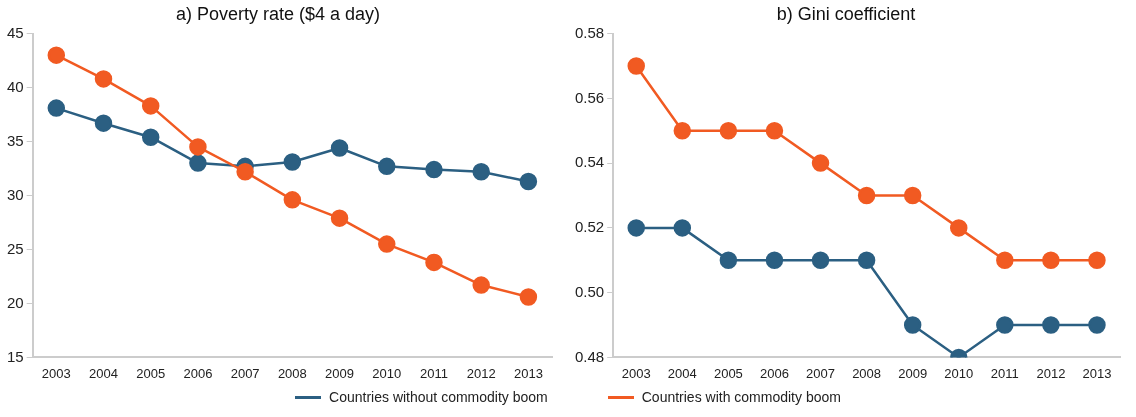  Describe the element at coordinates (15, 32) in the screenshot. I see `y-tick-label: 45` at that location.